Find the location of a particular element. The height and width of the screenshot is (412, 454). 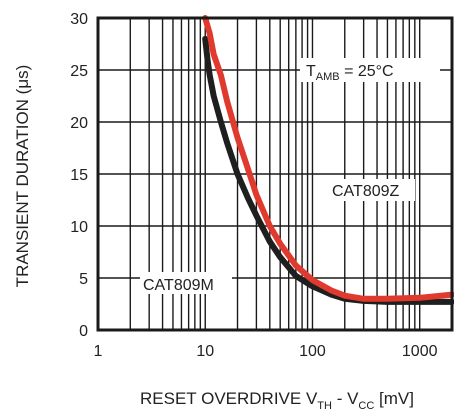

label-background-cat809z is located at coordinates (372, 190).